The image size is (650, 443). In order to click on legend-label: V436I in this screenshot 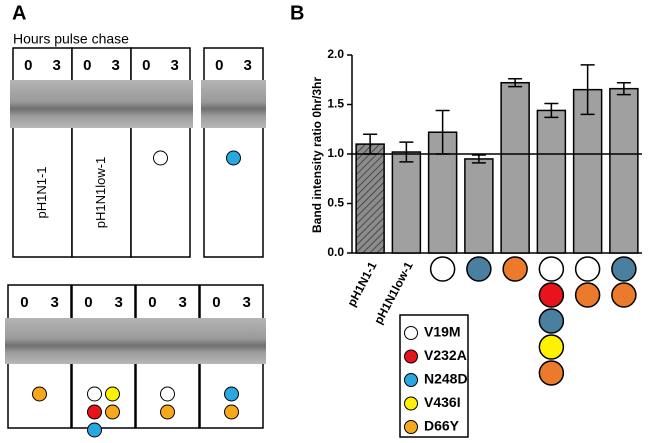, I will do `click(442, 402)`.